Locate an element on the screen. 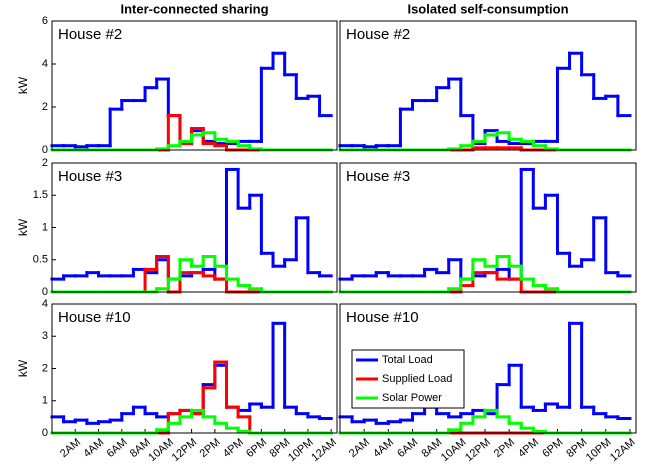  panel-title: Inter-connected sharing is located at coordinates (194, 8).